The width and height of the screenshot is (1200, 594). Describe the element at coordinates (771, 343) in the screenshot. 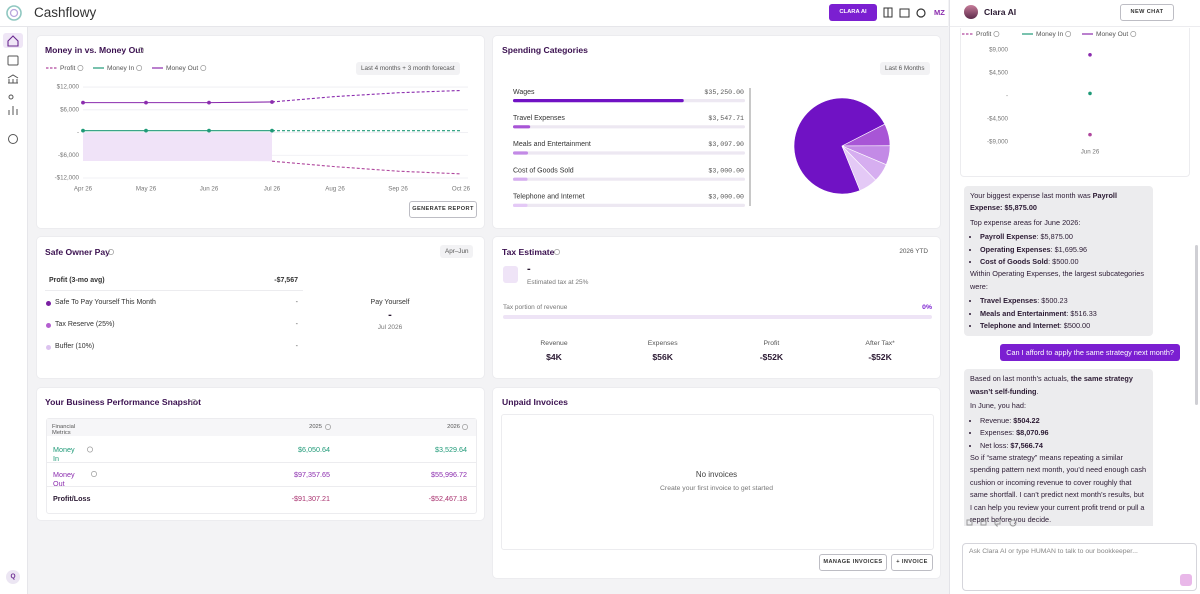

I see `metric-label: Profit` at that location.